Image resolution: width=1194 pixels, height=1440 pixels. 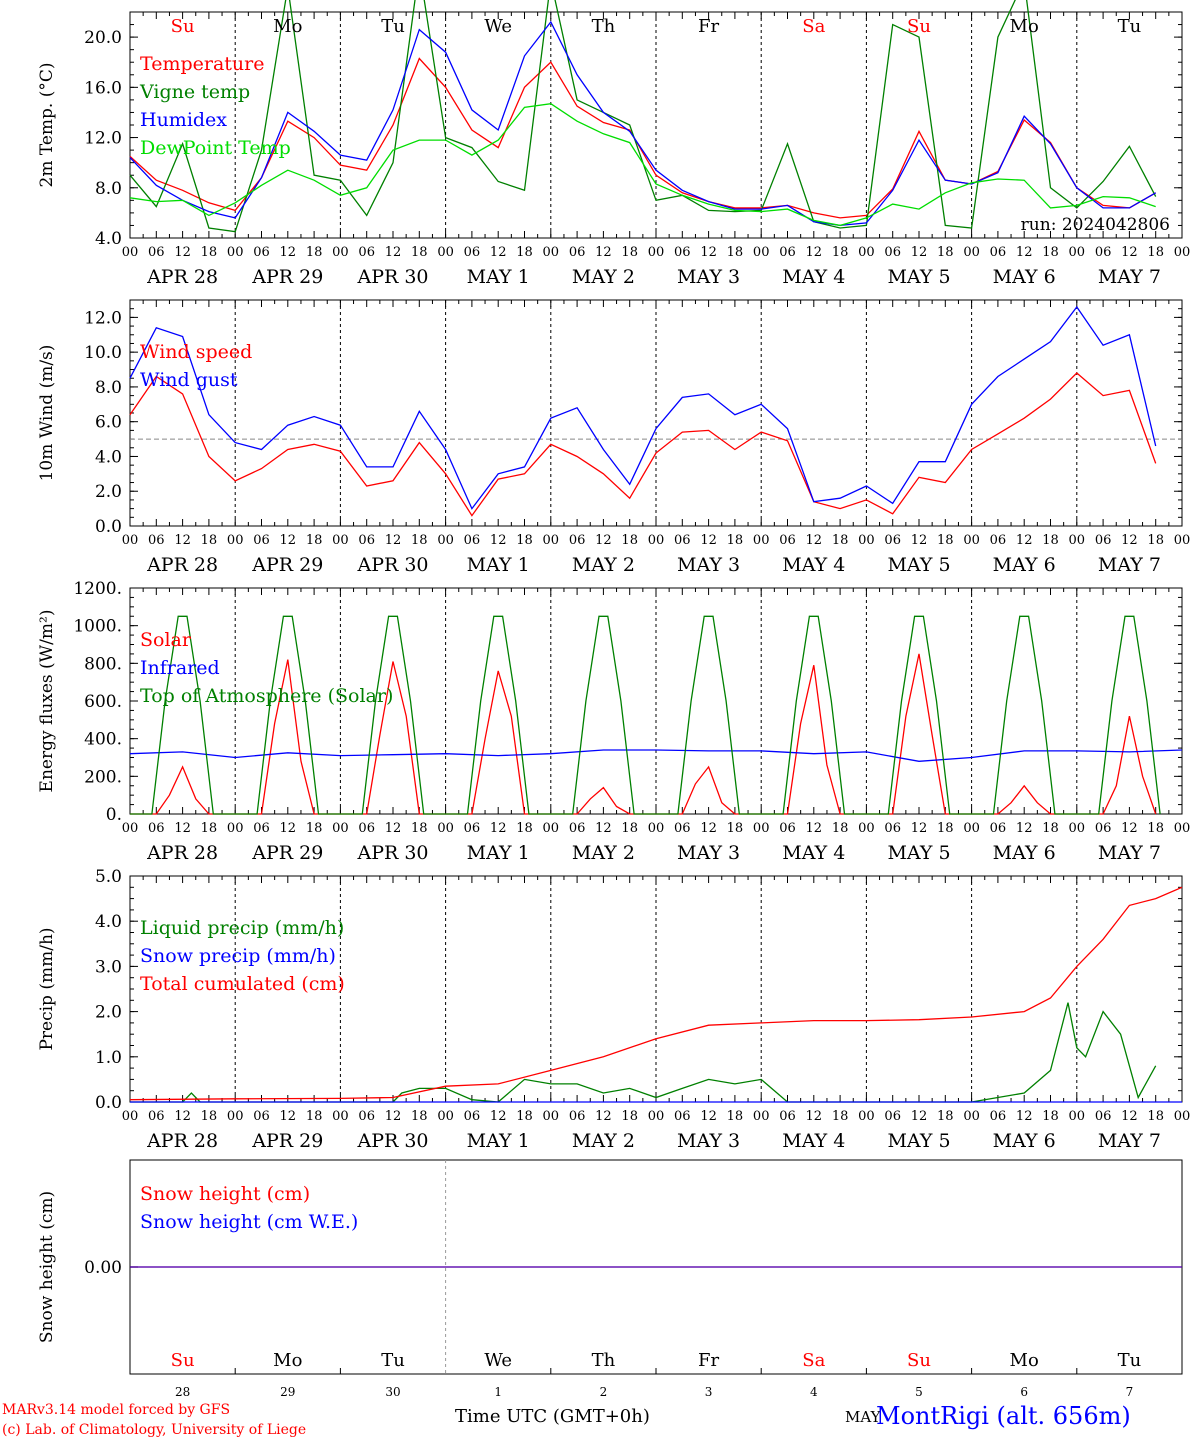 What do you see at coordinates (103, 777) in the screenshot?
I see `y-tick-label: 200.` at bounding box center [103, 777].